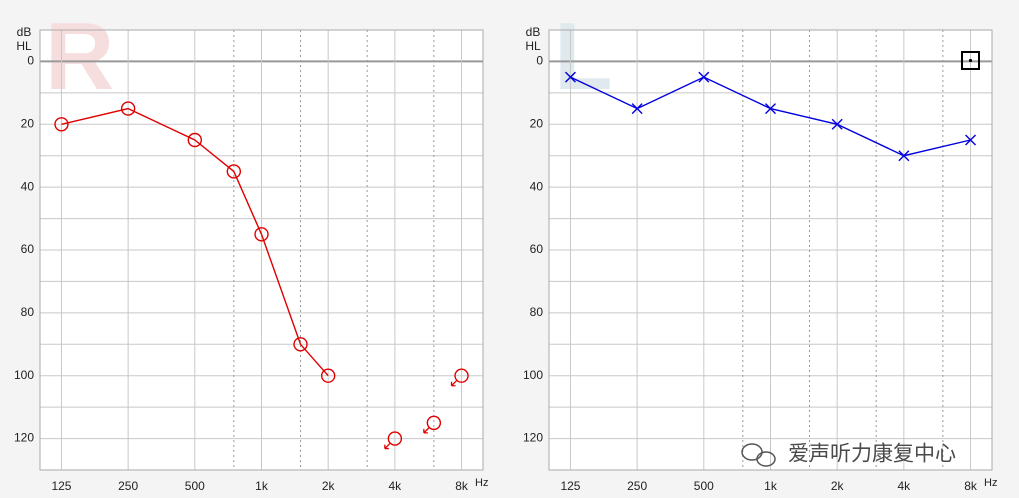 This screenshot has width=1019, height=498. What do you see at coordinates (872, 454) in the screenshot?
I see `watermark: 爱声听力康复中心` at bounding box center [872, 454].